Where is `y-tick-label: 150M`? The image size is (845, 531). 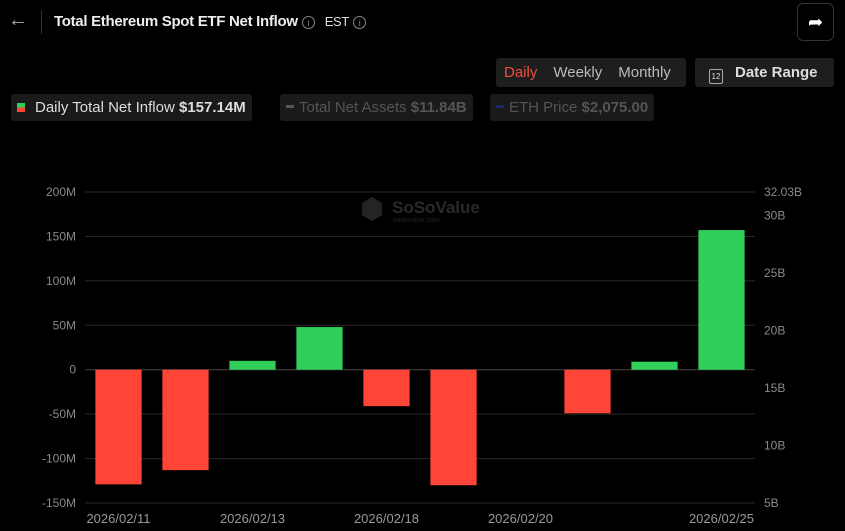 y-tick-label: 150M is located at coordinates (61, 236).